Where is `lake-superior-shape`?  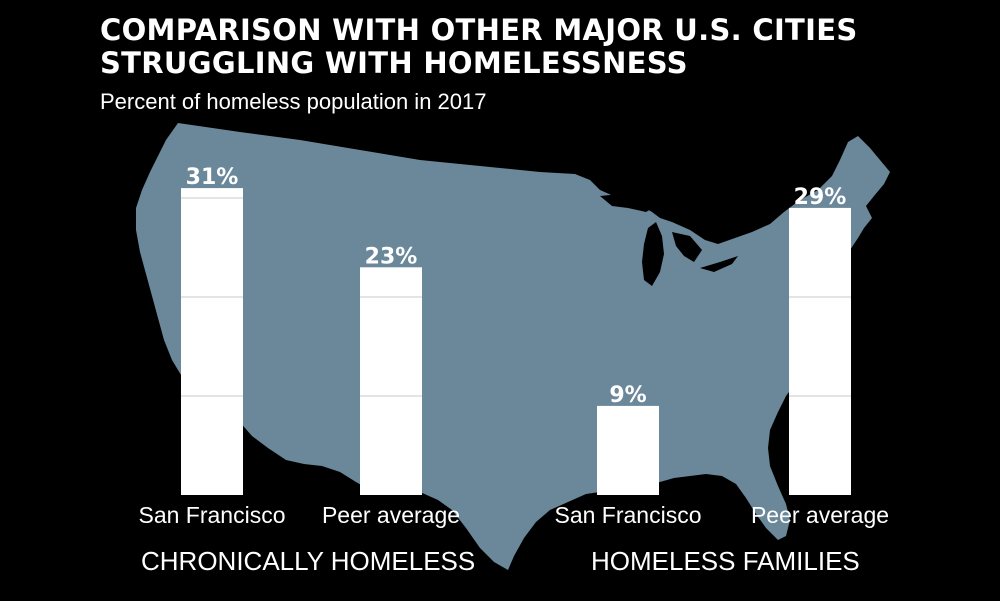 lake-superior-shape is located at coordinates (628, 203).